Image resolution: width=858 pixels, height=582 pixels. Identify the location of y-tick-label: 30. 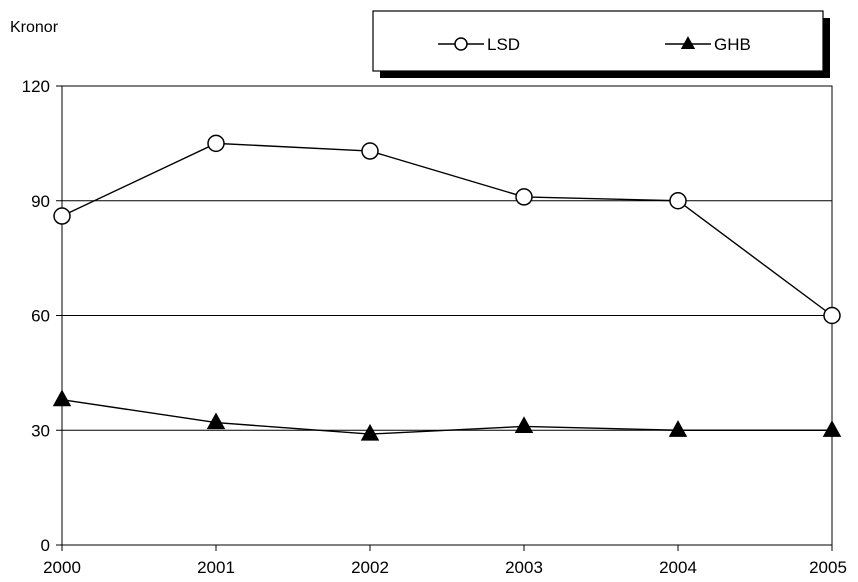
(40, 430).